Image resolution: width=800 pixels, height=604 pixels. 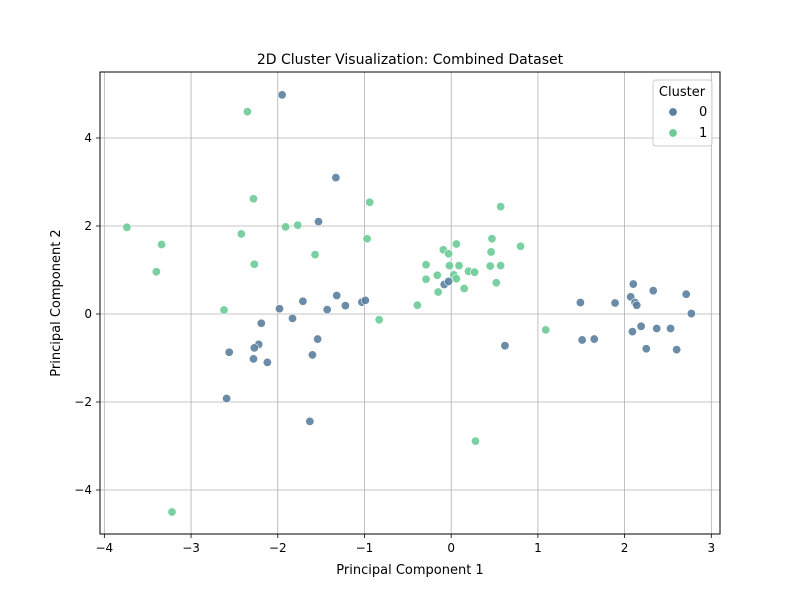 I want to click on x-tick-label: 3, so click(x=712, y=548).